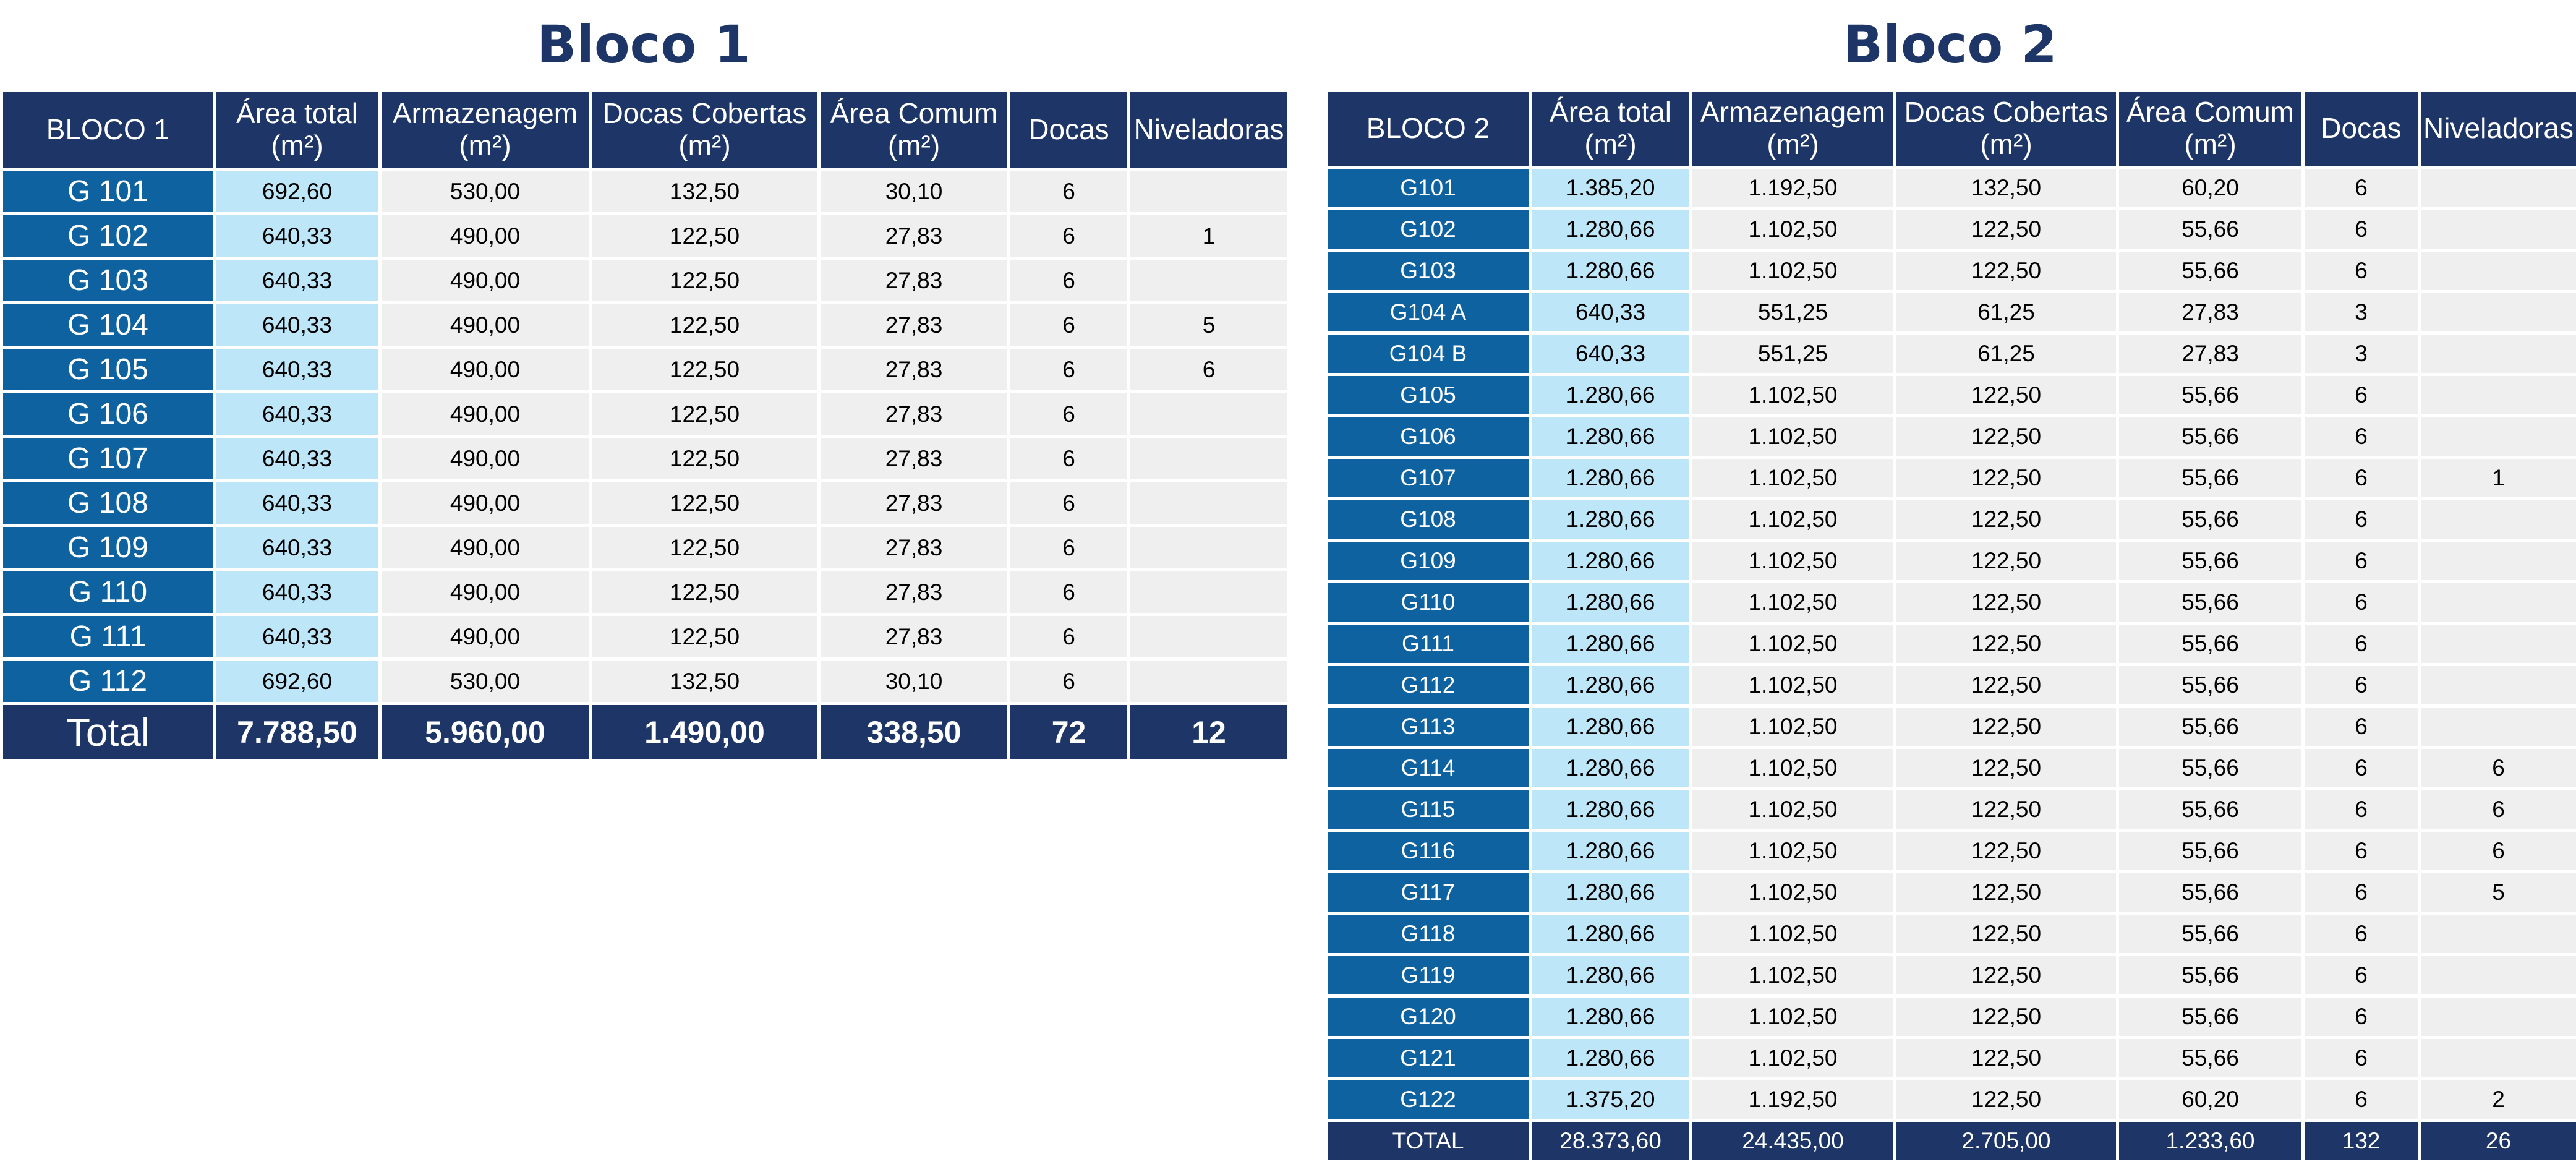 The width and height of the screenshot is (2576, 1172). What do you see at coordinates (485, 732) in the screenshot?
I see `total-cell-armazenagem: 5.960,00` at bounding box center [485, 732].